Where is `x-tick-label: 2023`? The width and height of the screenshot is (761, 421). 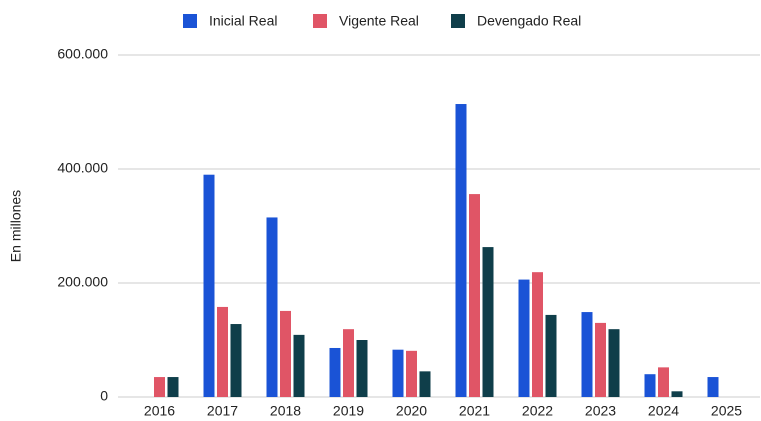 x-tick-label: 2023 is located at coordinates (600, 411).